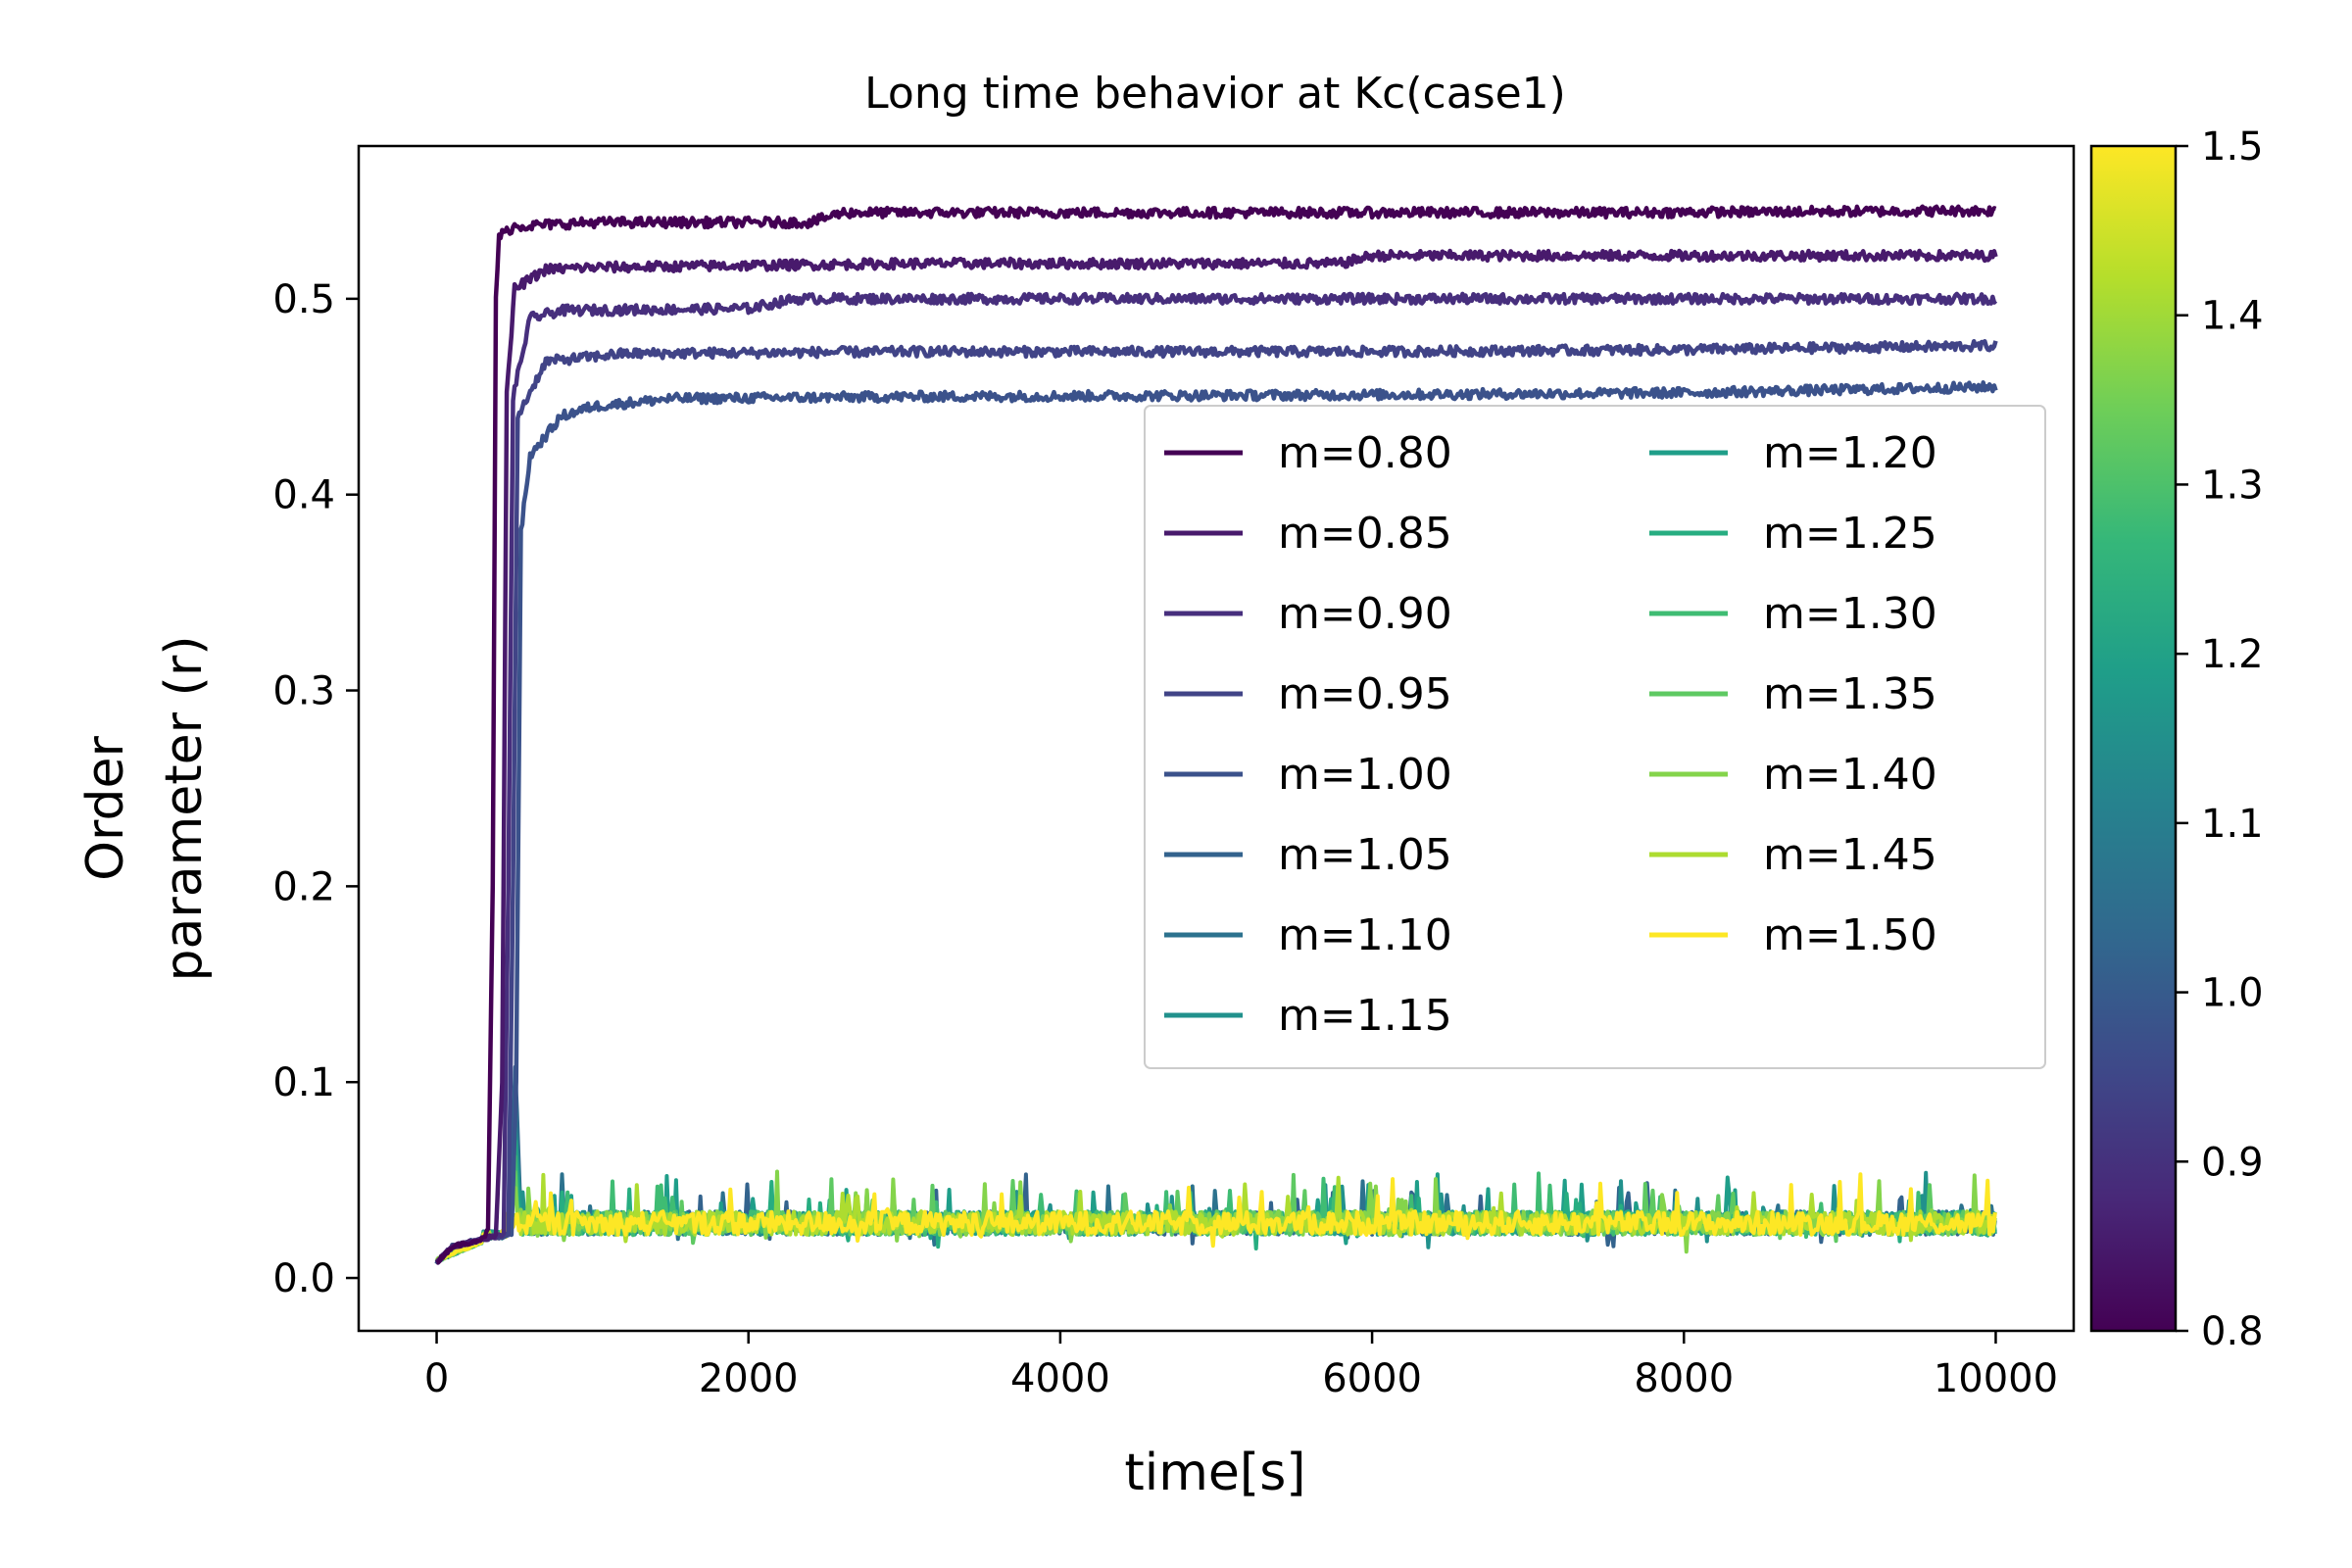  I want to click on colorbar-tick-label: 1.0, so click(2232, 993).